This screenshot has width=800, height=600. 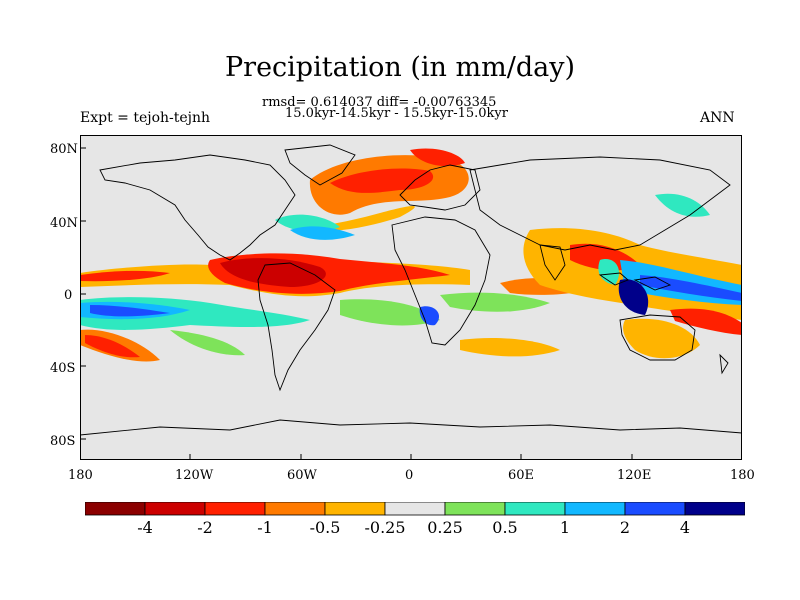 I want to click on lon-tick-120w: 120W, so click(x=194, y=475).